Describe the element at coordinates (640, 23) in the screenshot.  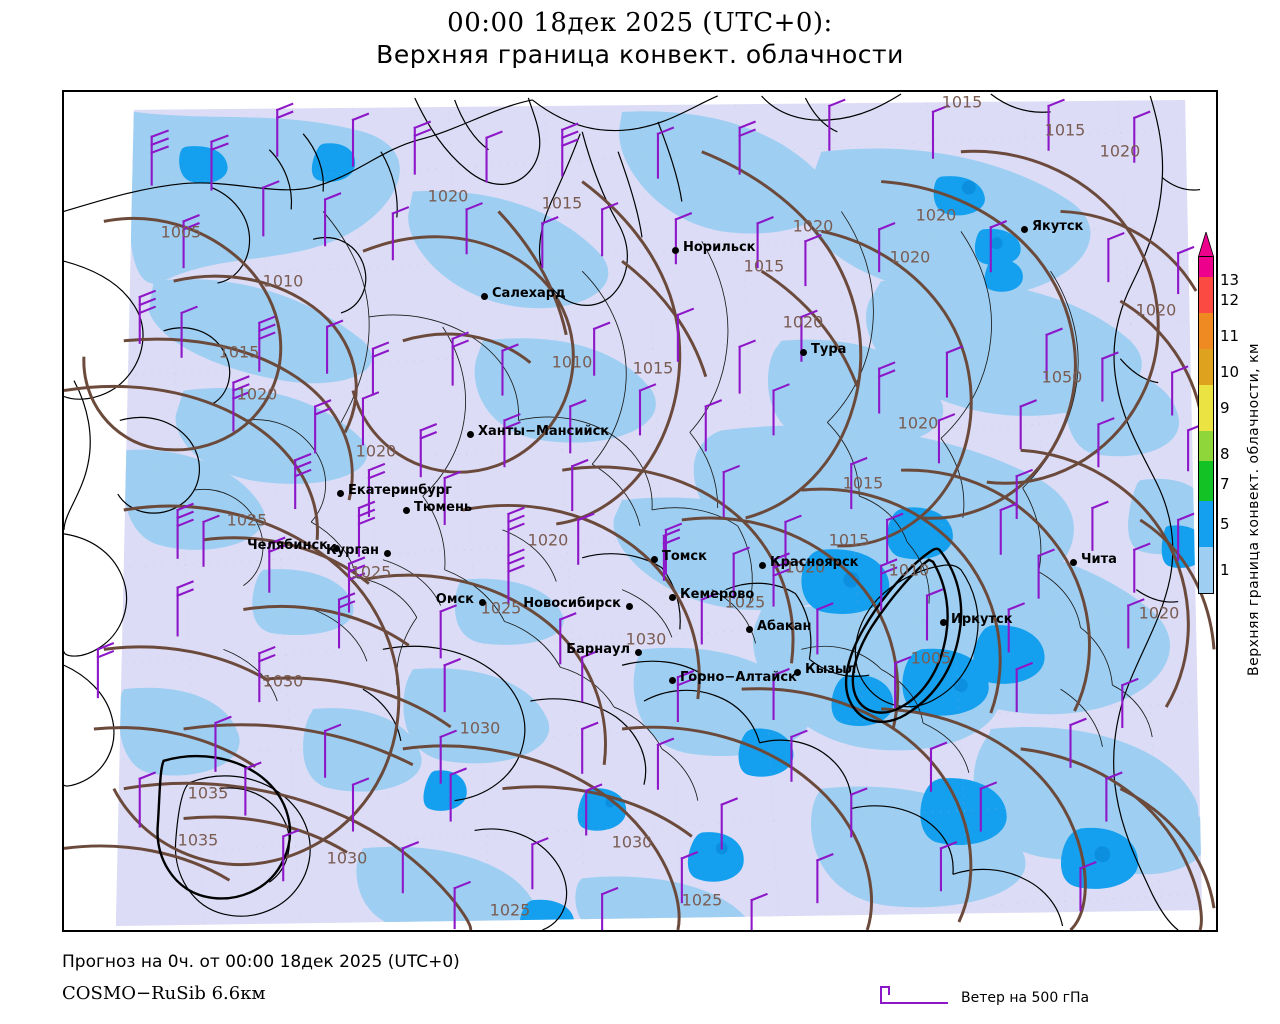
I see `title-datetime: 00:00 18дек 2025 (UTC+0):` at that location.